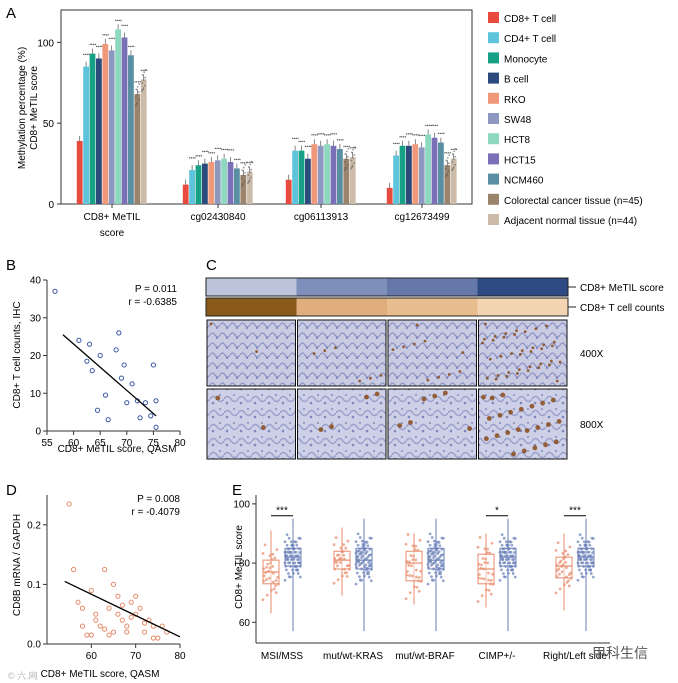  Describe the element at coordinates (245, 623) in the screenshot. I see `y-tick-label-e: 60` at that location.